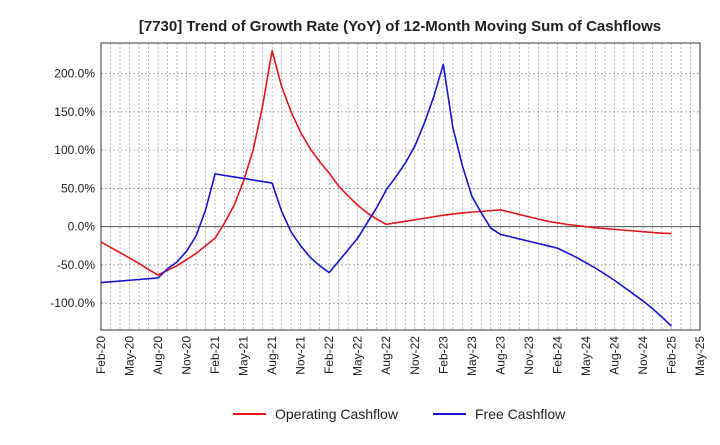 The height and width of the screenshot is (445, 720). What do you see at coordinates (130, 356) in the screenshot?
I see `x-tick-label: May-20` at bounding box center [130, 356].